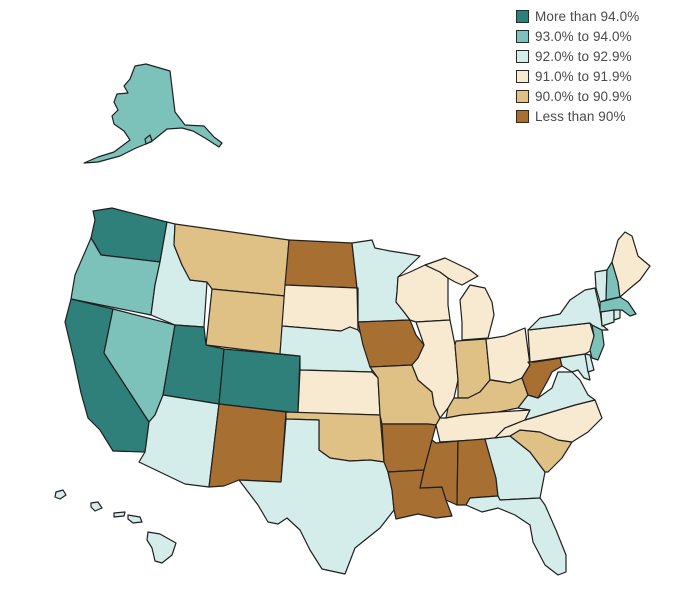  I want to click on state-DE, so click(589, 363).